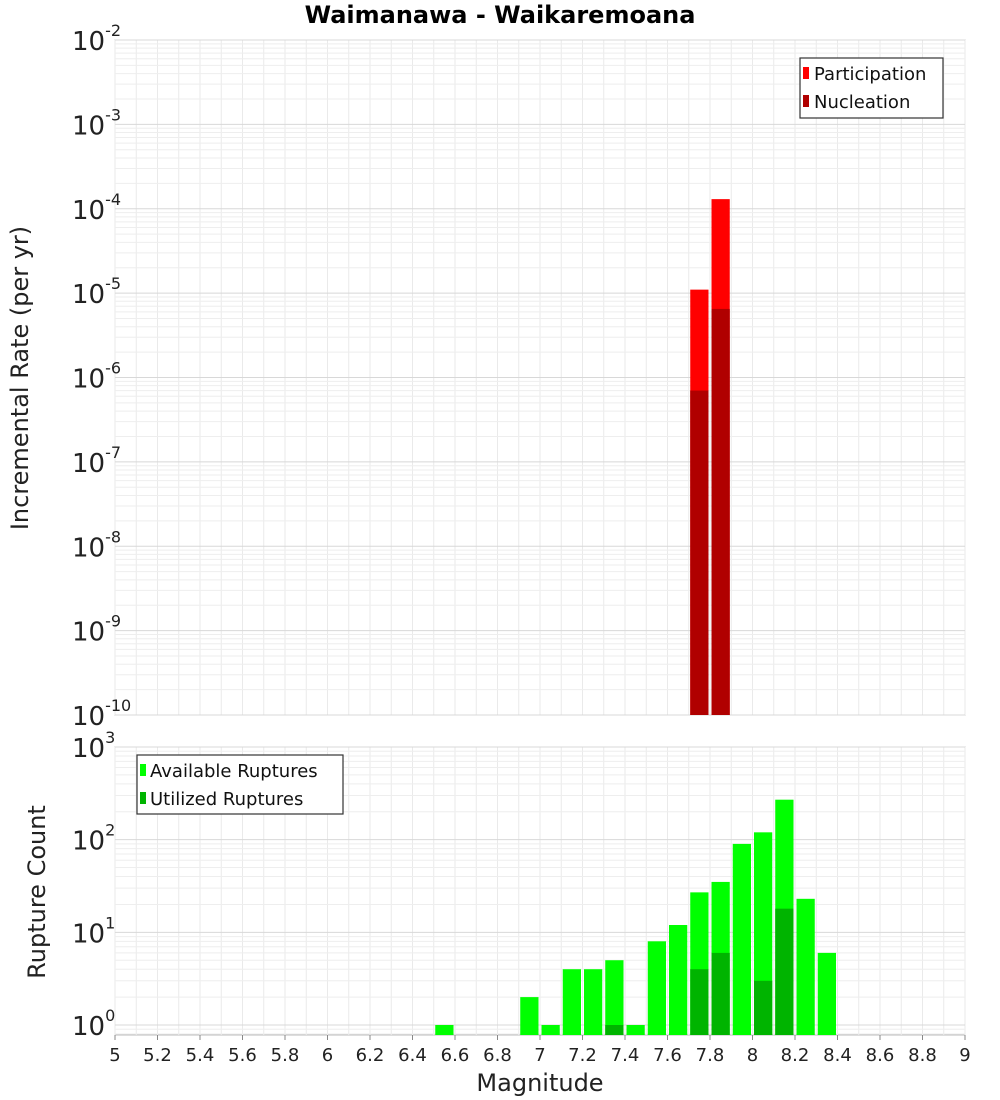 The height and width of the screenshot is (1100, 1000). I want to click on rate-y-ticks: 10⁻² 10⁻³ 10⁻⁴ 10⁻⁵ 10⁻⁶ 10⁻⁷ 10⁻⁸ 10⁻⁹ 10⁻¹⁰, so click(101, 376).